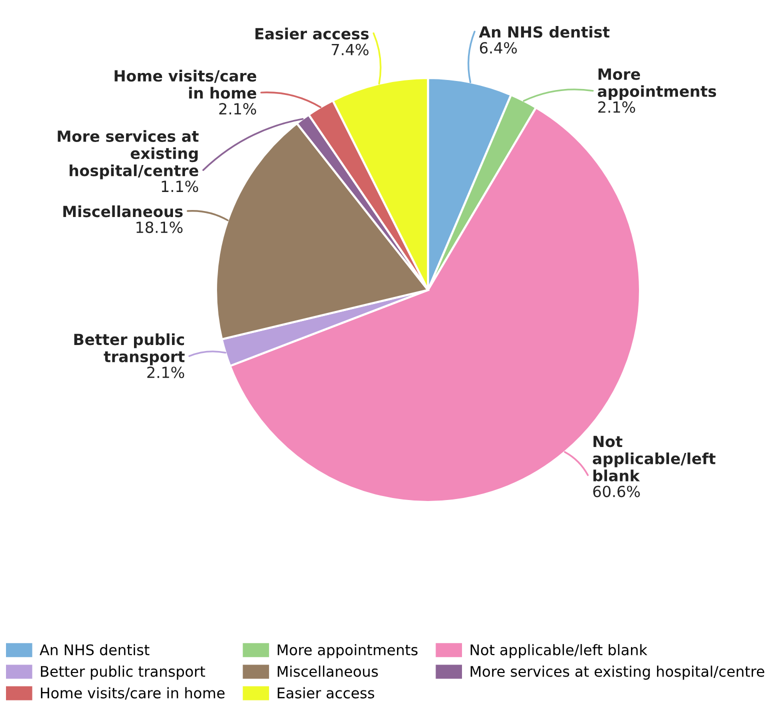  What do you see at coordinates (328, 671) in the screenshot?
I see `legend-label: Miscellaneous` at bounding box center [328, 671].